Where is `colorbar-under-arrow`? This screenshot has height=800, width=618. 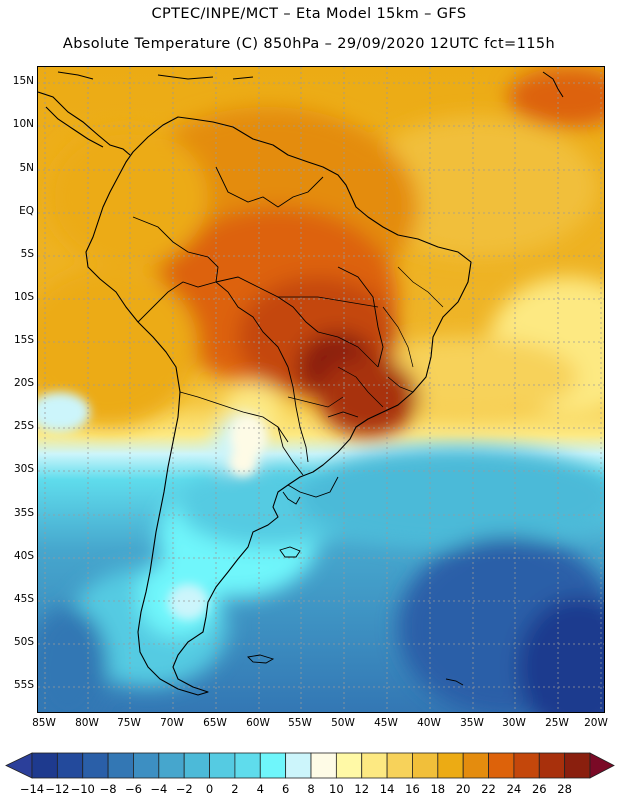 colorbar-under-arrow is located at coordinates (19, 765).